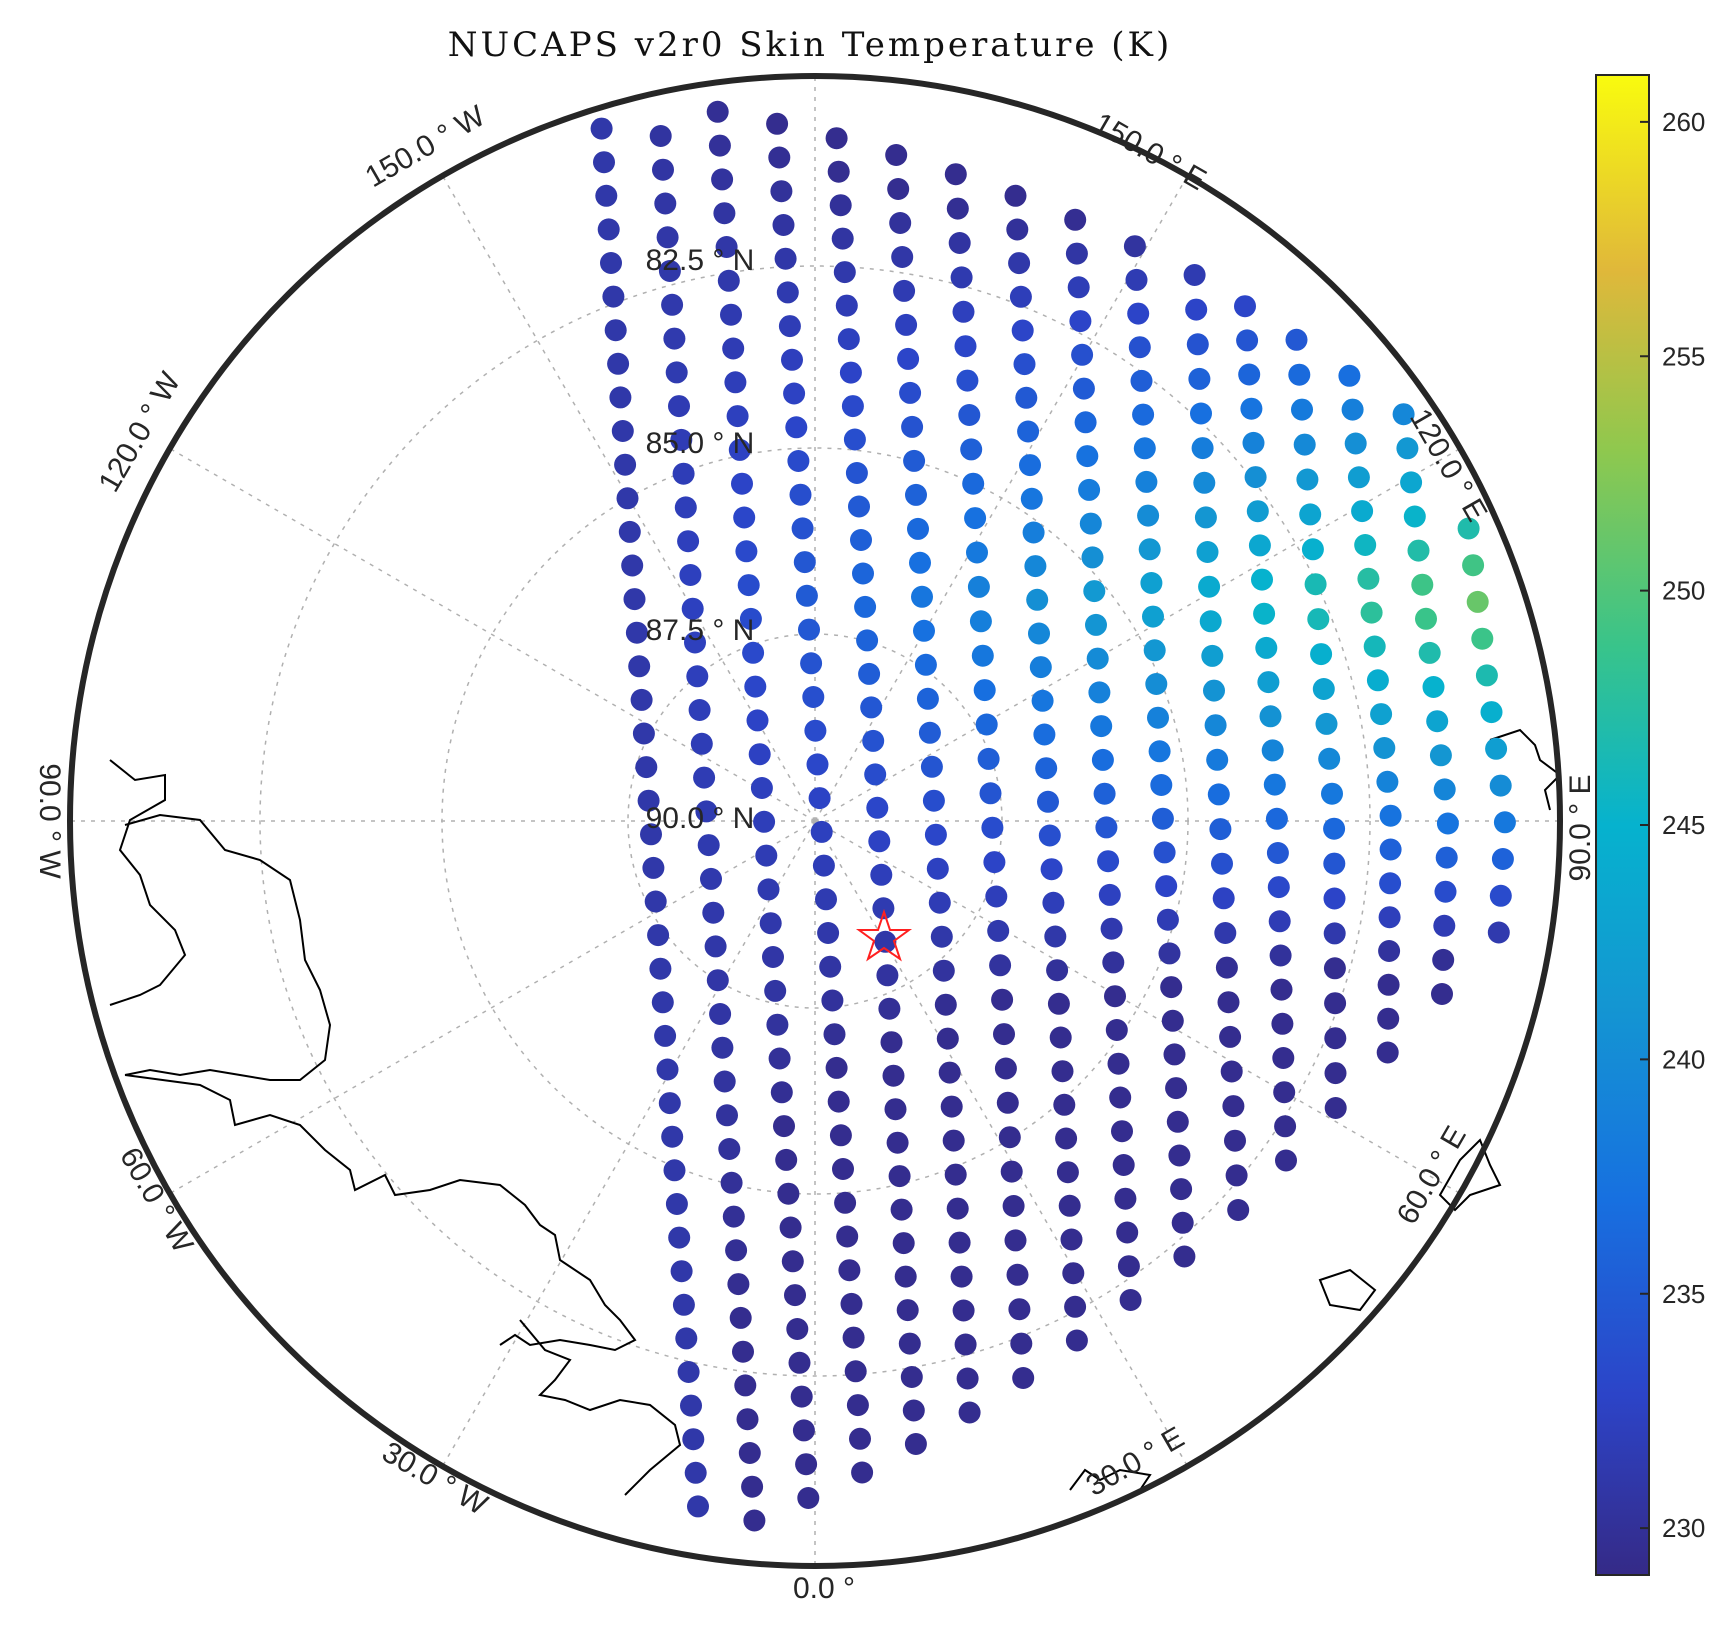 The height and width of the screenshot is (1632, 1724). Describe the element at coordinates (700, 260) in the screenshot. I see `latitude-label: 82.5 ° N` at that location.